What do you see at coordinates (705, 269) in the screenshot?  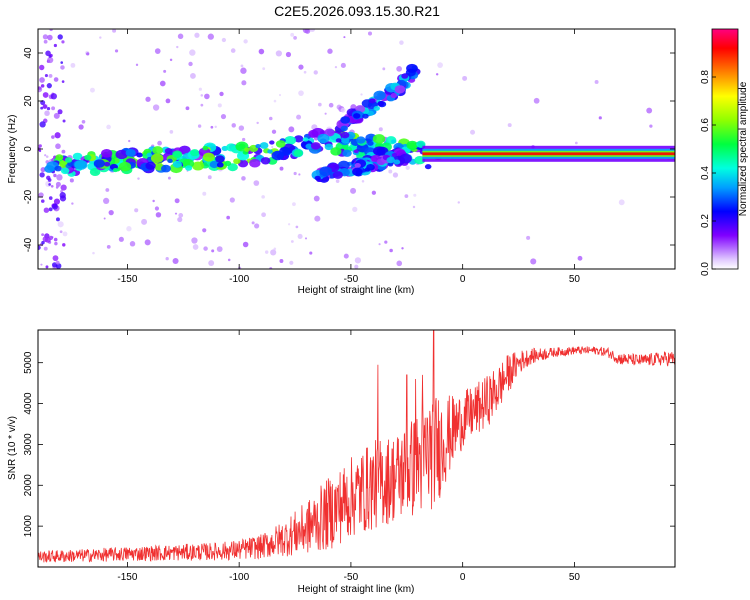 I see `colorbar-tick-label: 0.0` at bounding box center [705, 269].